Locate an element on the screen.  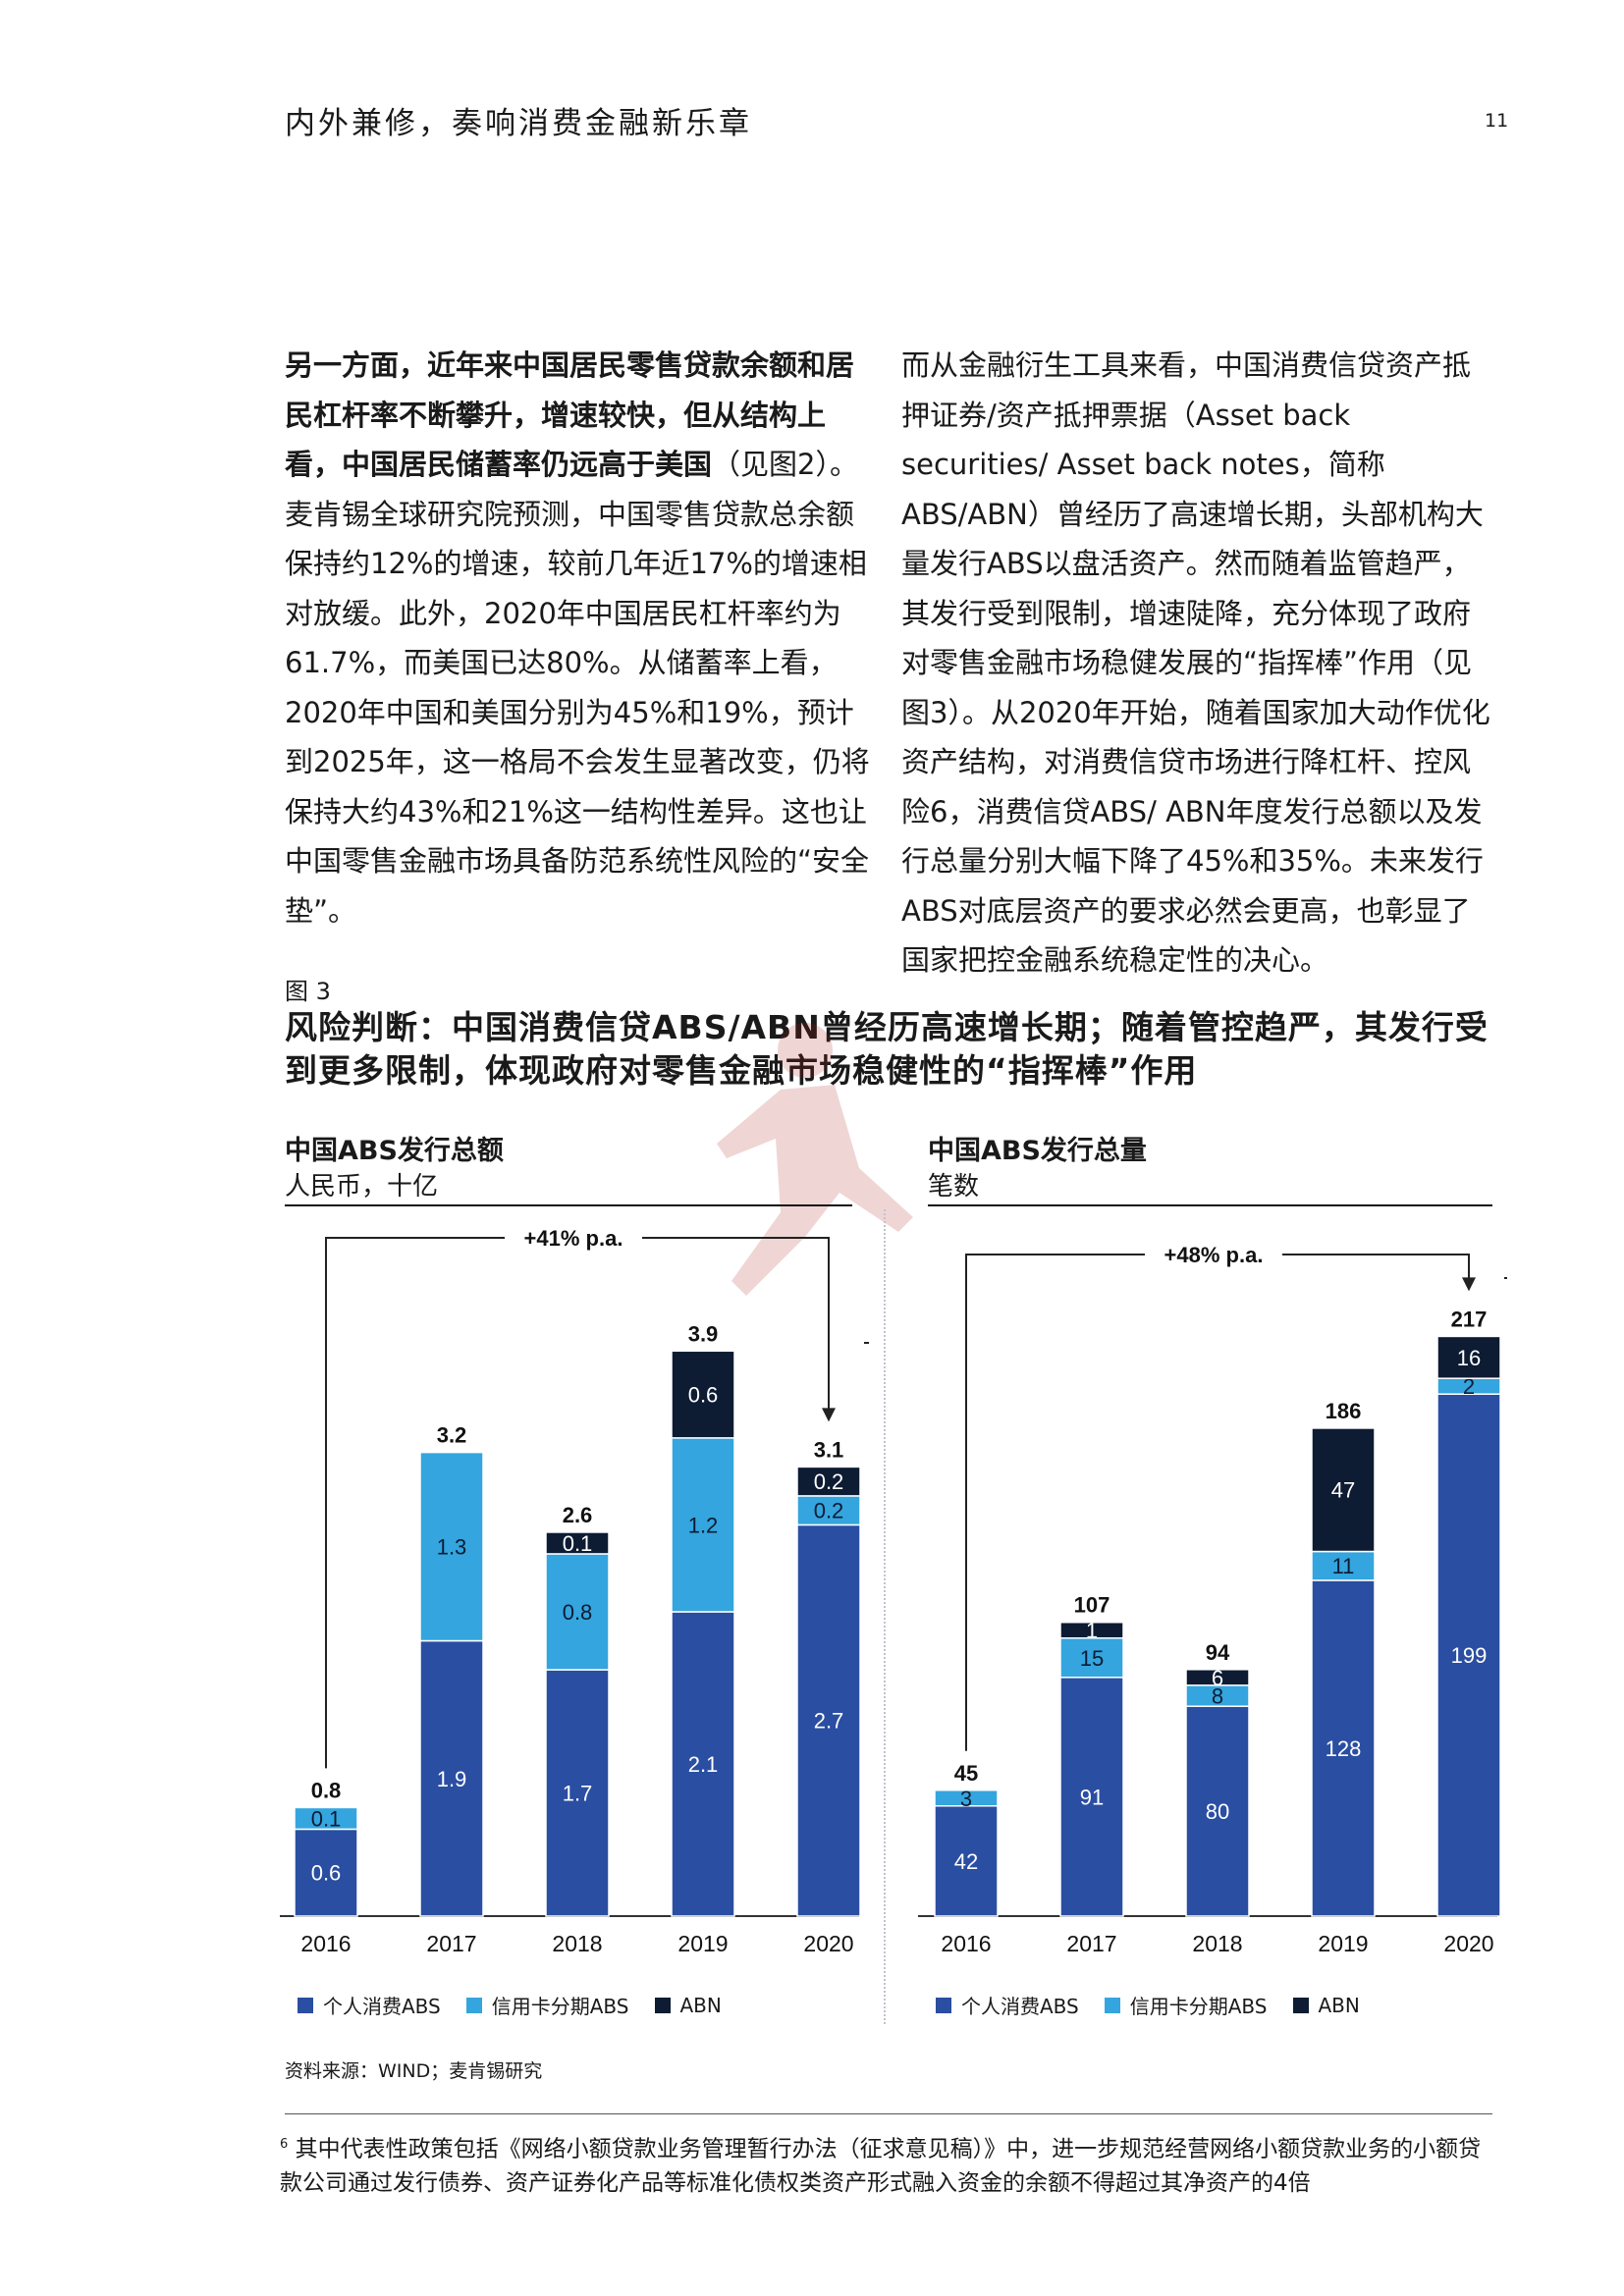
legend-swatch-credit is located at coordinates (473, 2005).